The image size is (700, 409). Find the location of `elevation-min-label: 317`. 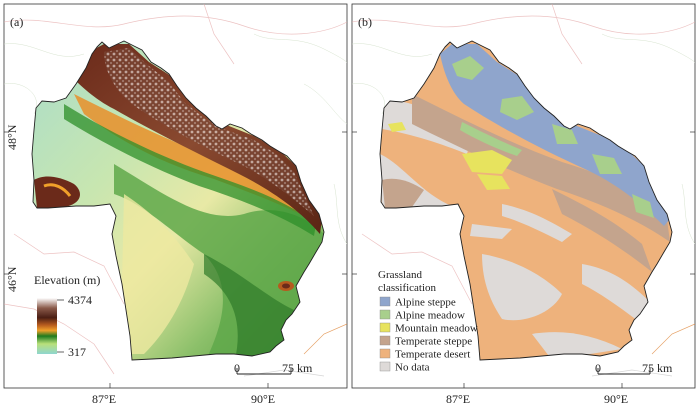

elevation-min-label: 317 is located at coordinates (77, 352).